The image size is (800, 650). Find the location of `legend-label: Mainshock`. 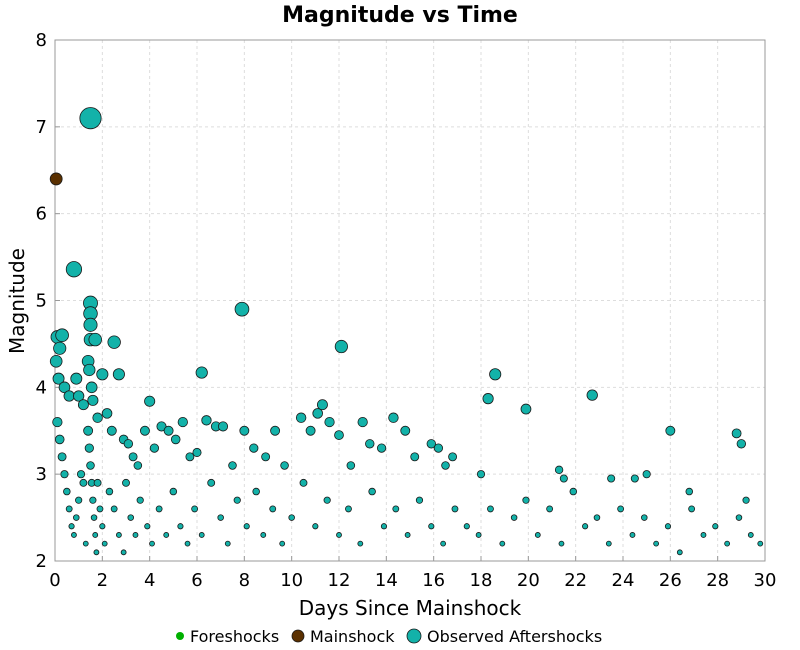

legend-label: Mainshock is located at coordinates (352, 636).